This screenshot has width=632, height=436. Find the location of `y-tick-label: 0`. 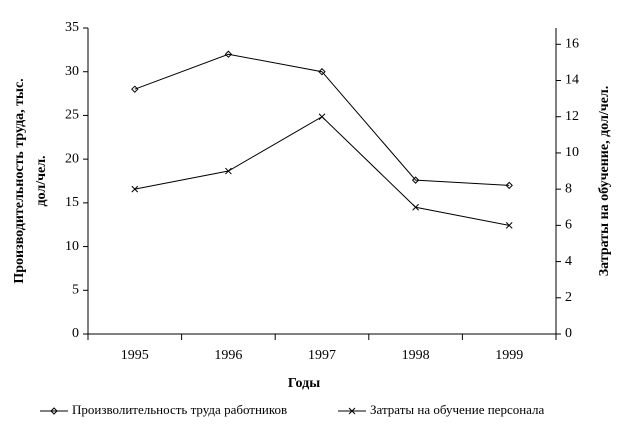

y-tick-label: 0 is located at coordinates (75, 333).